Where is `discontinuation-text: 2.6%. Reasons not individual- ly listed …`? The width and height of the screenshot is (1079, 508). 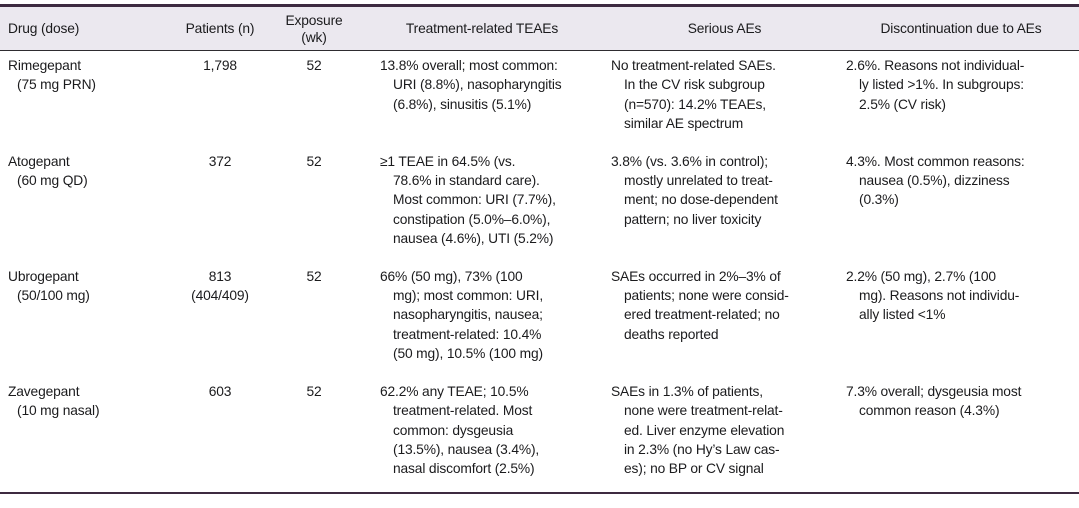 discontinuation-text: 2.6%. Reasons not individual- ly listed … is located at coordinates (935, 85).